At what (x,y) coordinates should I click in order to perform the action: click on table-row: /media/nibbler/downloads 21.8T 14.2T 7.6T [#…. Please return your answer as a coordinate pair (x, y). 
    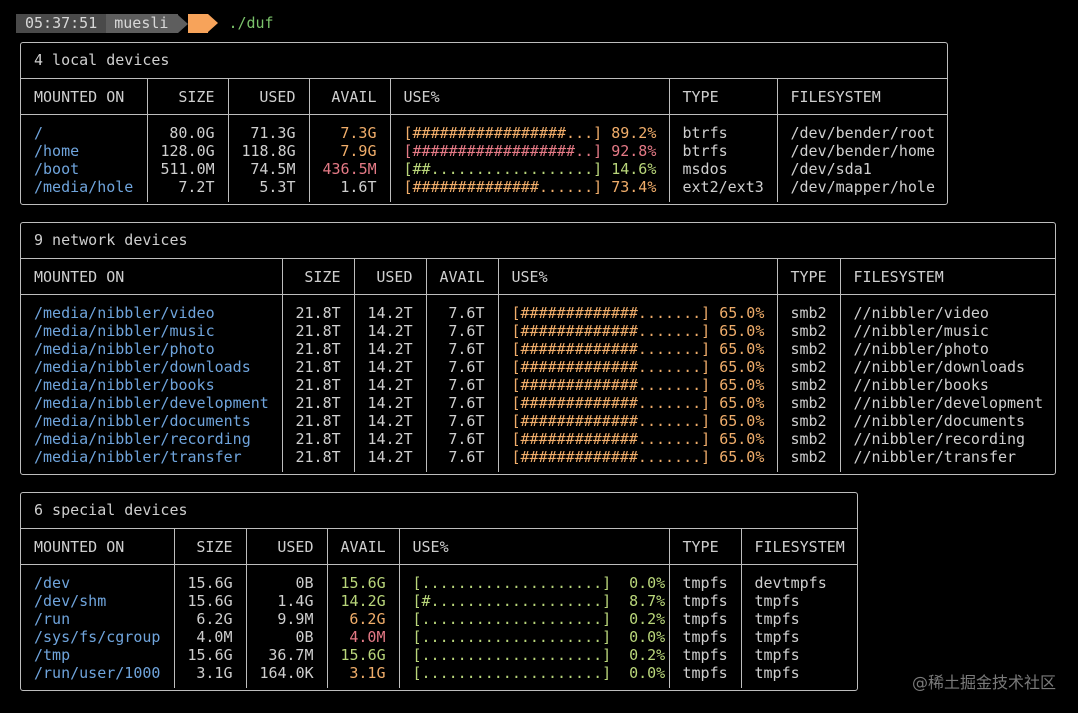
    Looking at the image, I should click on (538, 367).